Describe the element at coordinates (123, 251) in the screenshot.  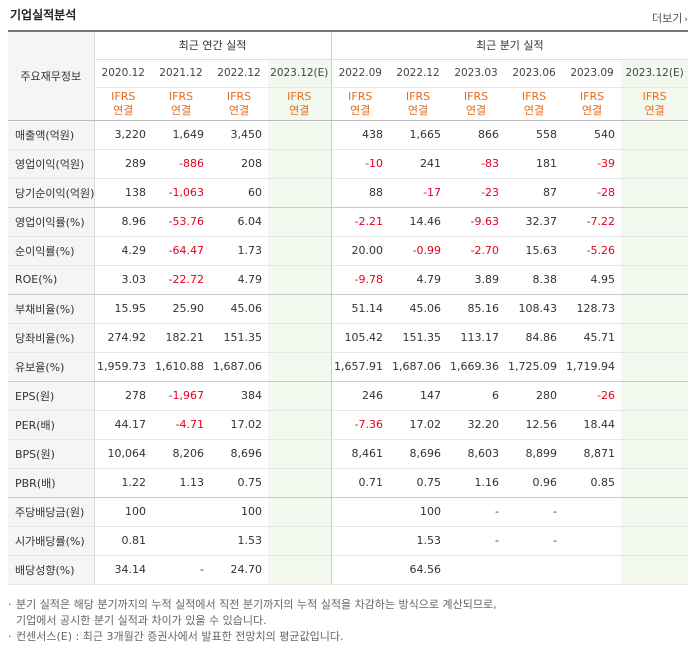
I see `value-cell: 4.29` at that location.